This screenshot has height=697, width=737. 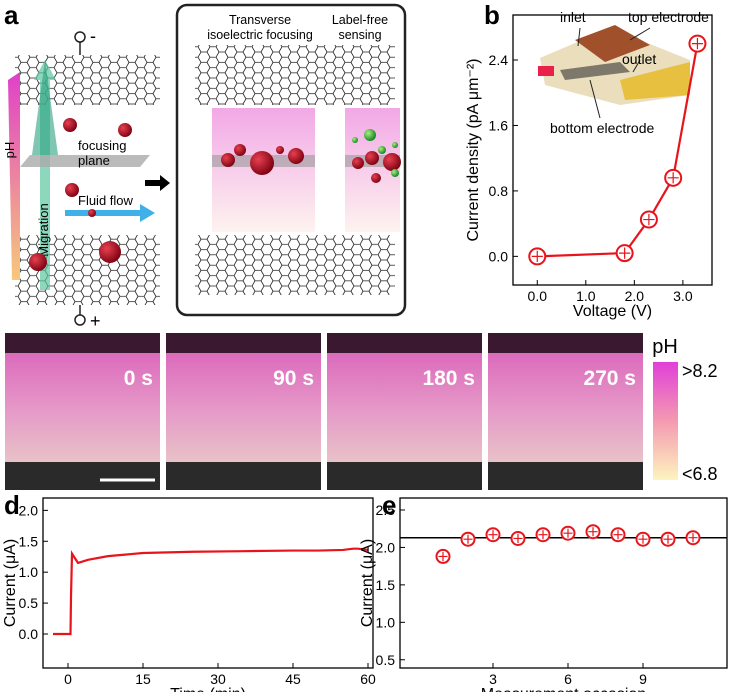 I want to click on box-label: Label-free sensing, so click(x=360, y=27).